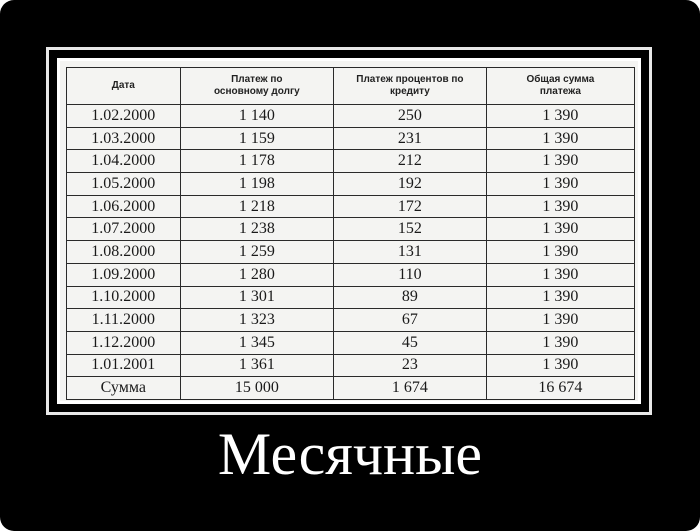 The width and height of the screenshot is (700, 531). I want to click on table-row: 1.12.2000 1 345 45 1 390, so click(351, 342).